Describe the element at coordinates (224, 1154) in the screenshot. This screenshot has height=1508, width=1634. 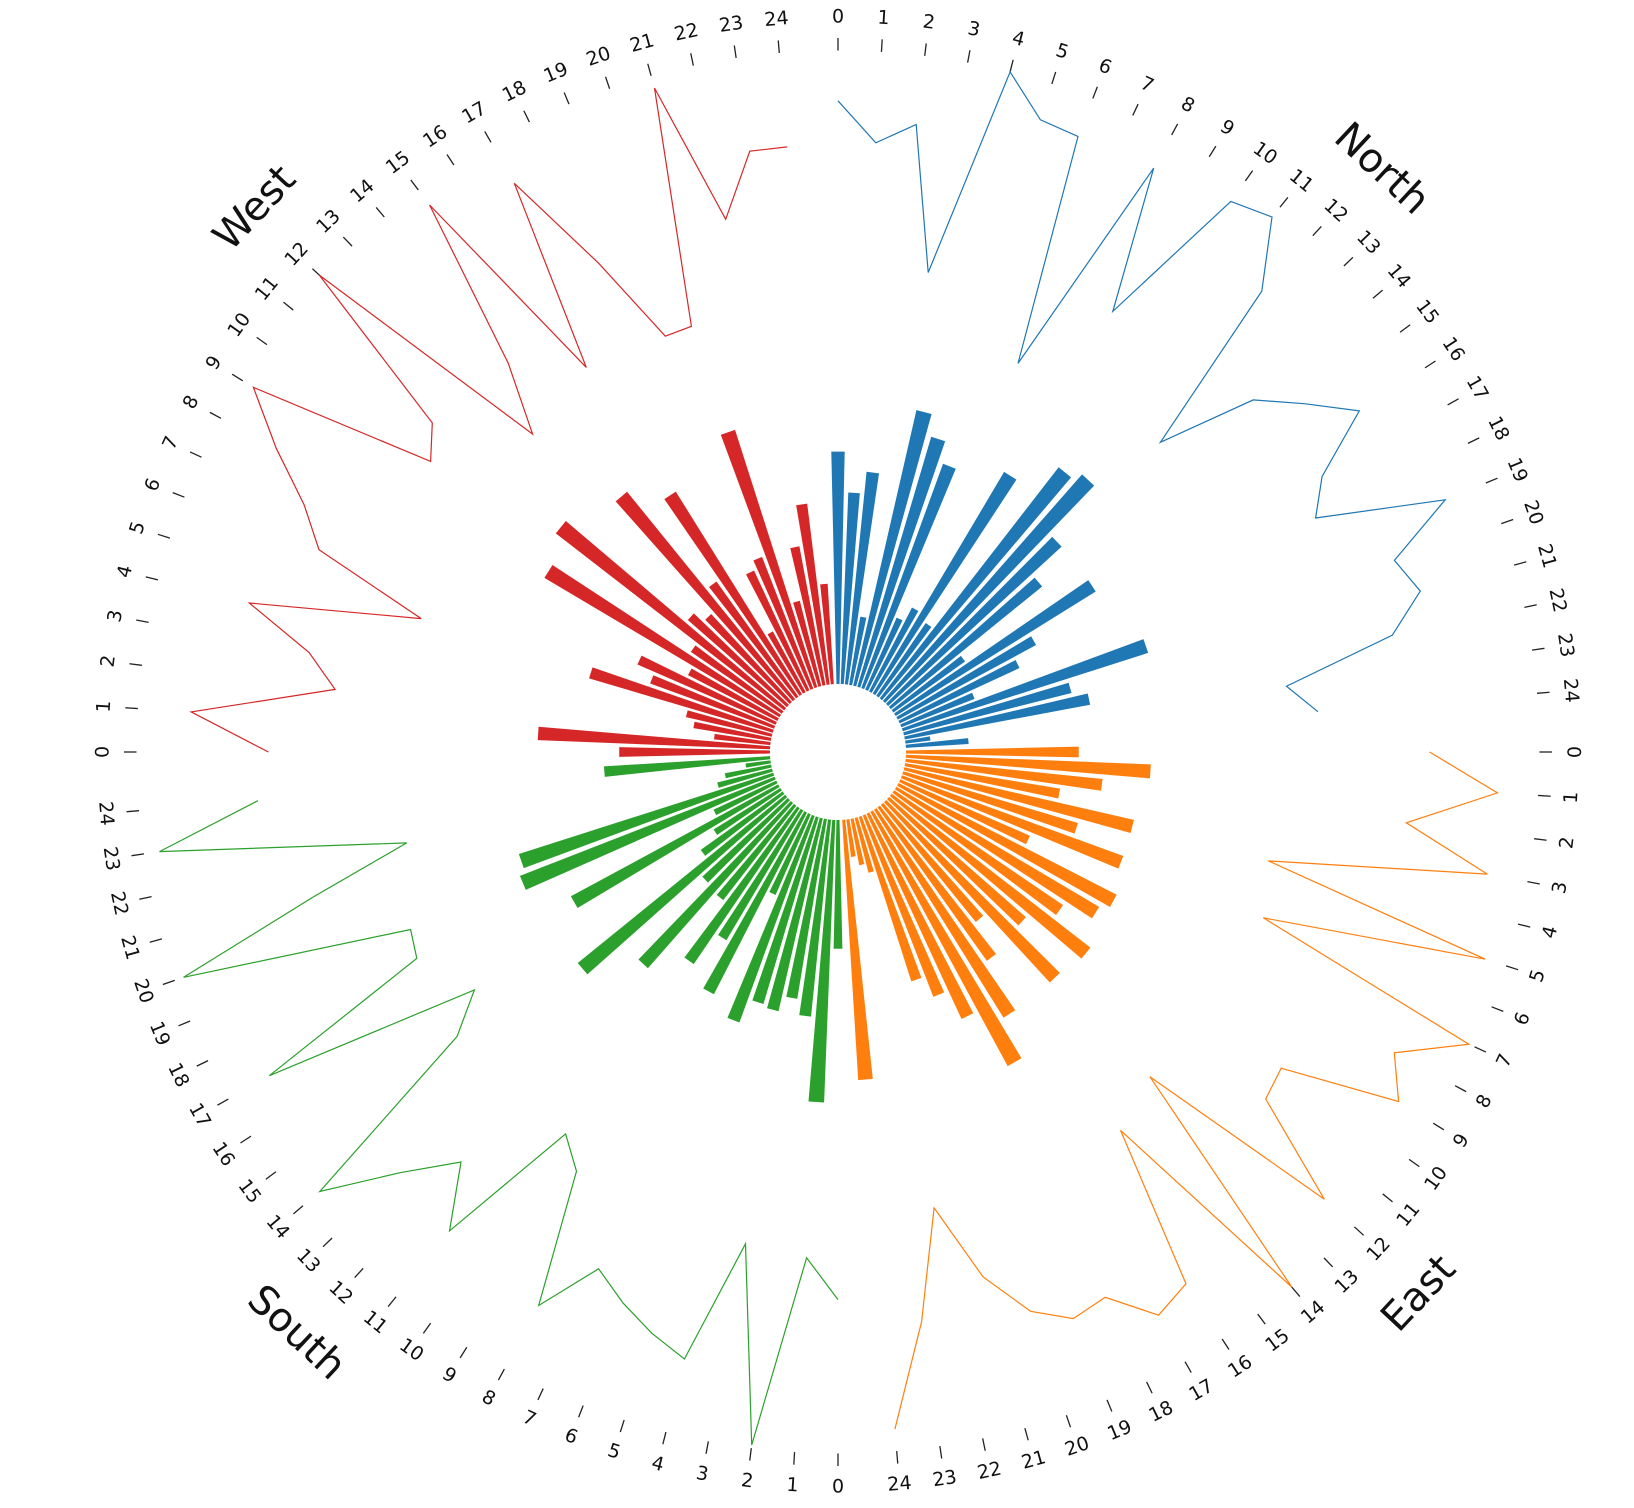
I see `hour-label: 16` at that location.